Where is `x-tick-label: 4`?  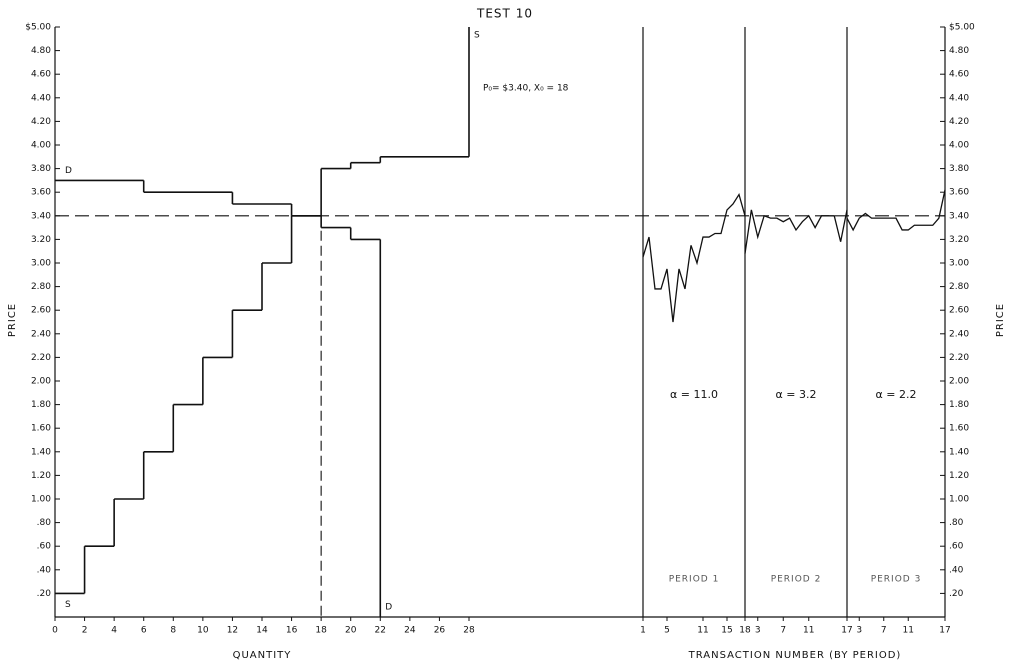 x-tick-label: 4 is located at coordinates (114, 631).